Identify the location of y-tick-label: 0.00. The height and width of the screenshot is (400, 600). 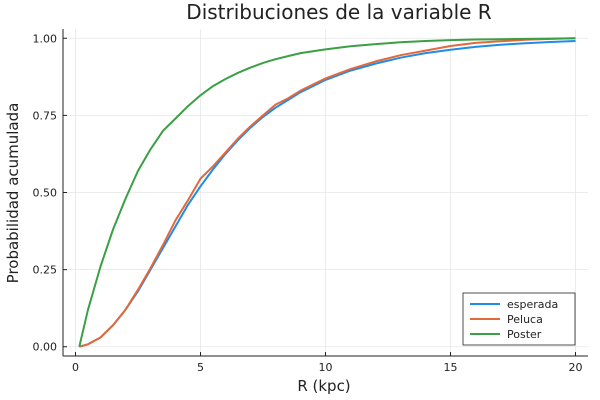
(45, 347).